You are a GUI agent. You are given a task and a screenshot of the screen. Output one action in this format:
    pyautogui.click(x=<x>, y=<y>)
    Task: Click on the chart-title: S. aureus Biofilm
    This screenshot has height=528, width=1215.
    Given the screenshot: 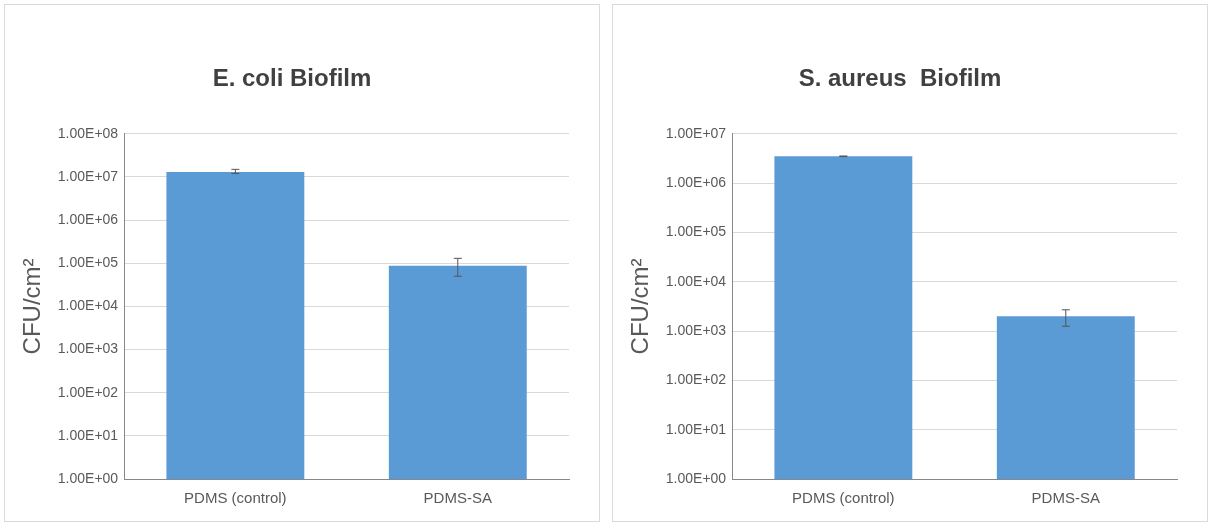 What is the action you would take?
    pyautogui.click(x=900, y=78)
    